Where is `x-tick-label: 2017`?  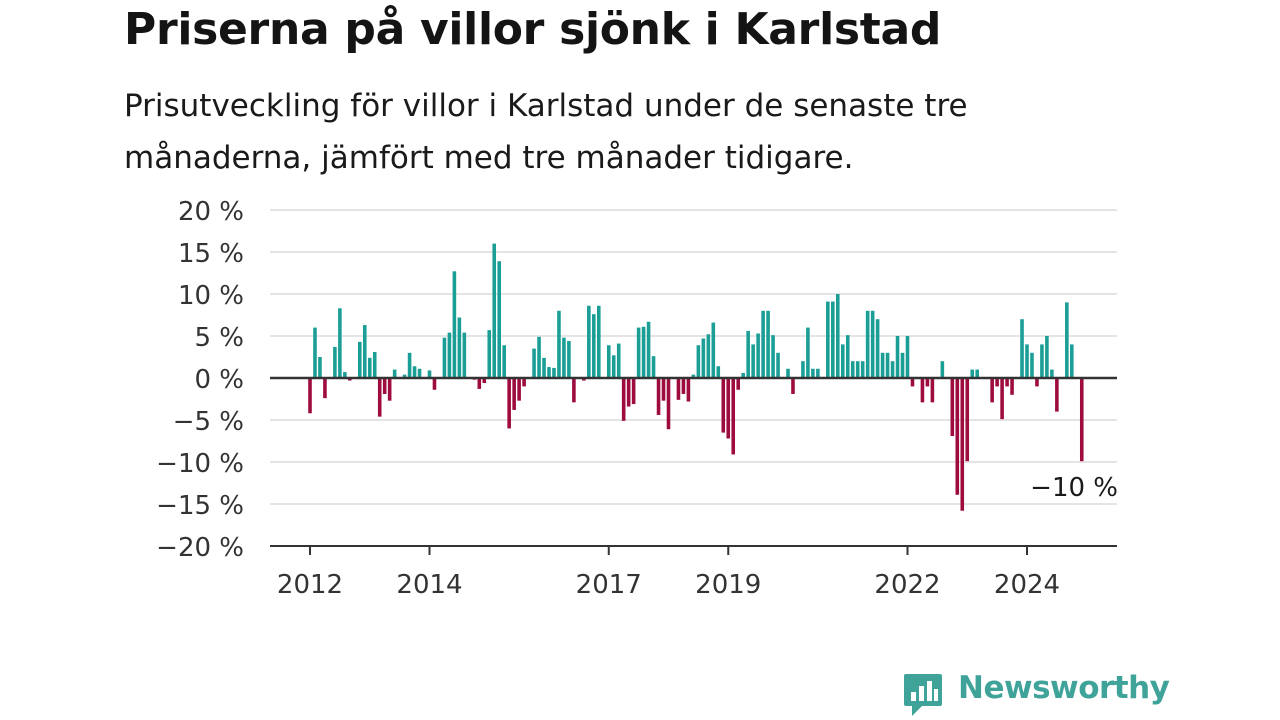
x-tick-label: 2017 is located at coordinates (609, 585).